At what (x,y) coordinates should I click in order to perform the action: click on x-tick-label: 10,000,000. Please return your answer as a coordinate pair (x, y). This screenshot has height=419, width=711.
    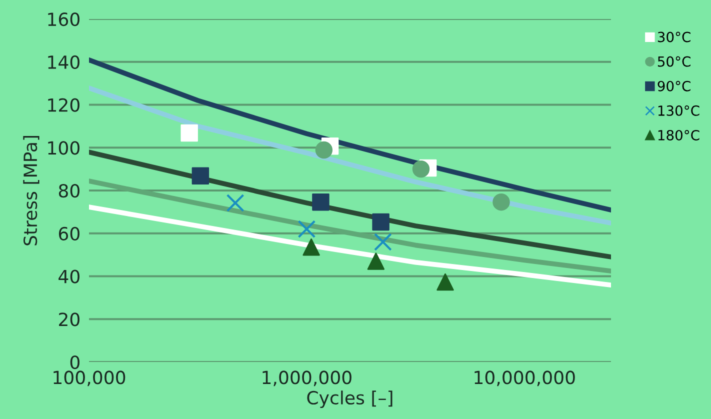
    Looking at the image, I should click on (524, 378).